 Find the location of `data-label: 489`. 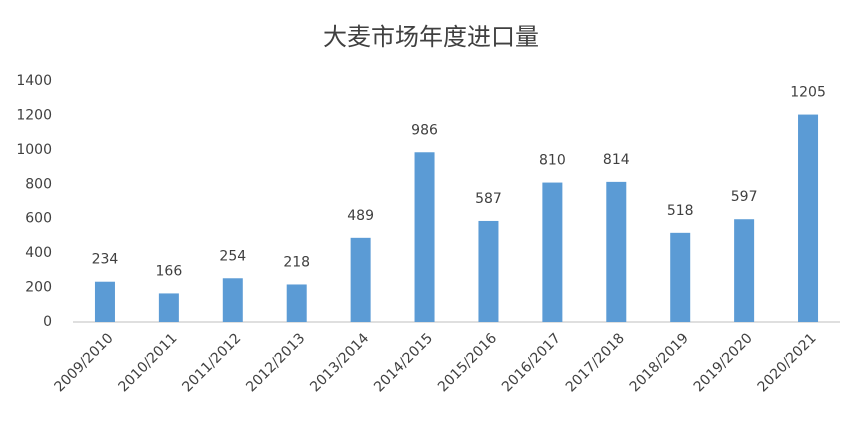

data-label: 489 is located at coordinates (360, 216).